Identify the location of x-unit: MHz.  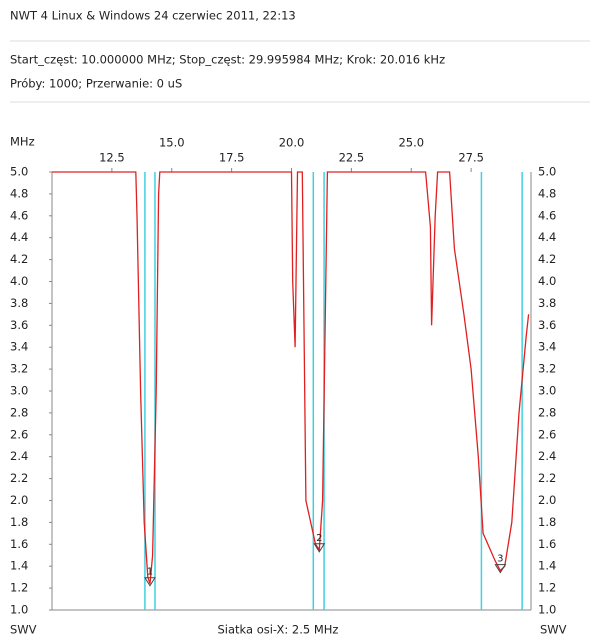
(22, 142).